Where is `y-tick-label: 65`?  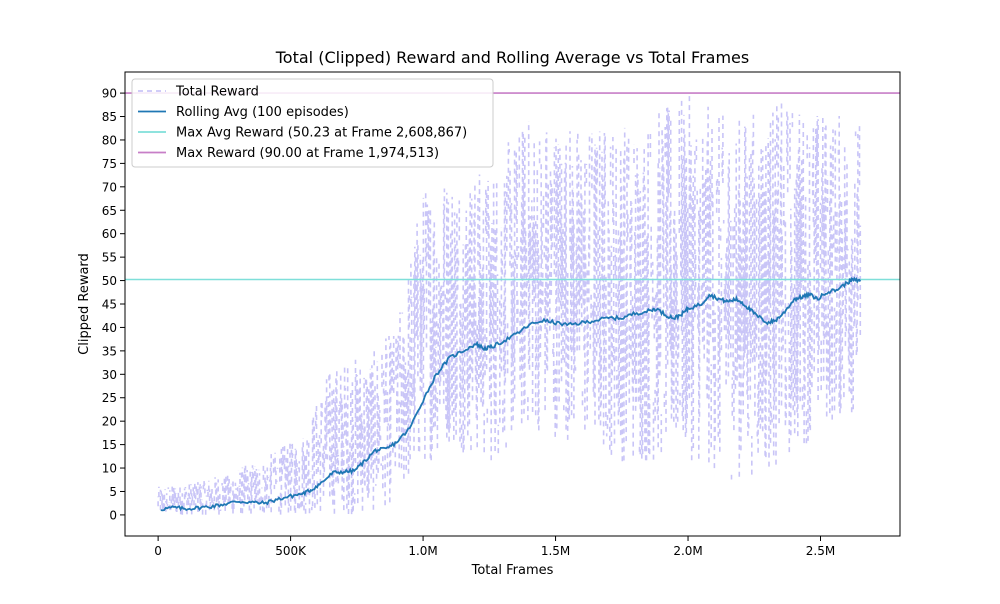 y-tick-label: 65 is located at coordinates (109, 211).